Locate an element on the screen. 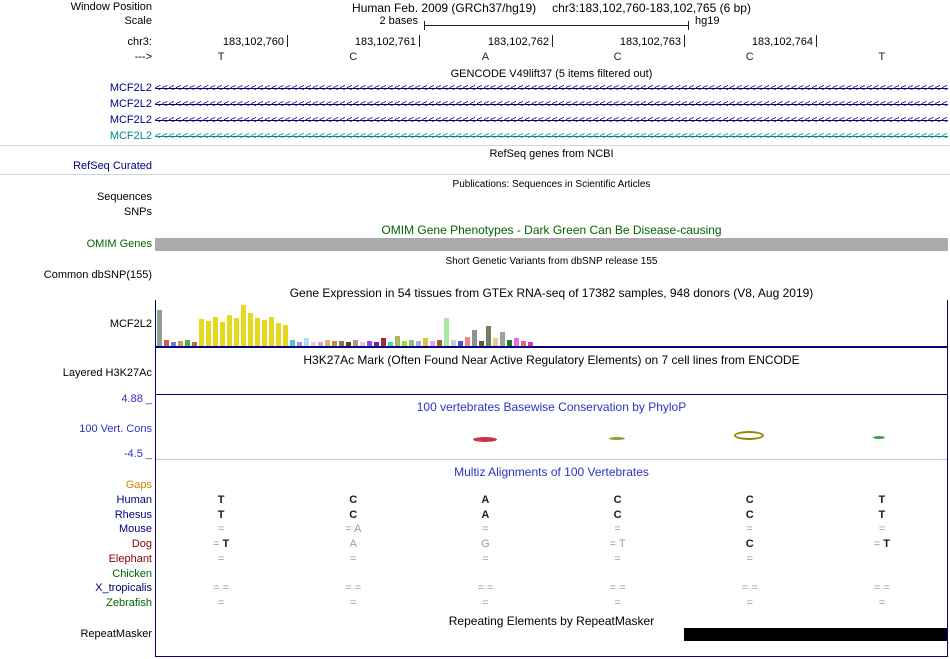  track-left-border is located at coordinates (155, 478).